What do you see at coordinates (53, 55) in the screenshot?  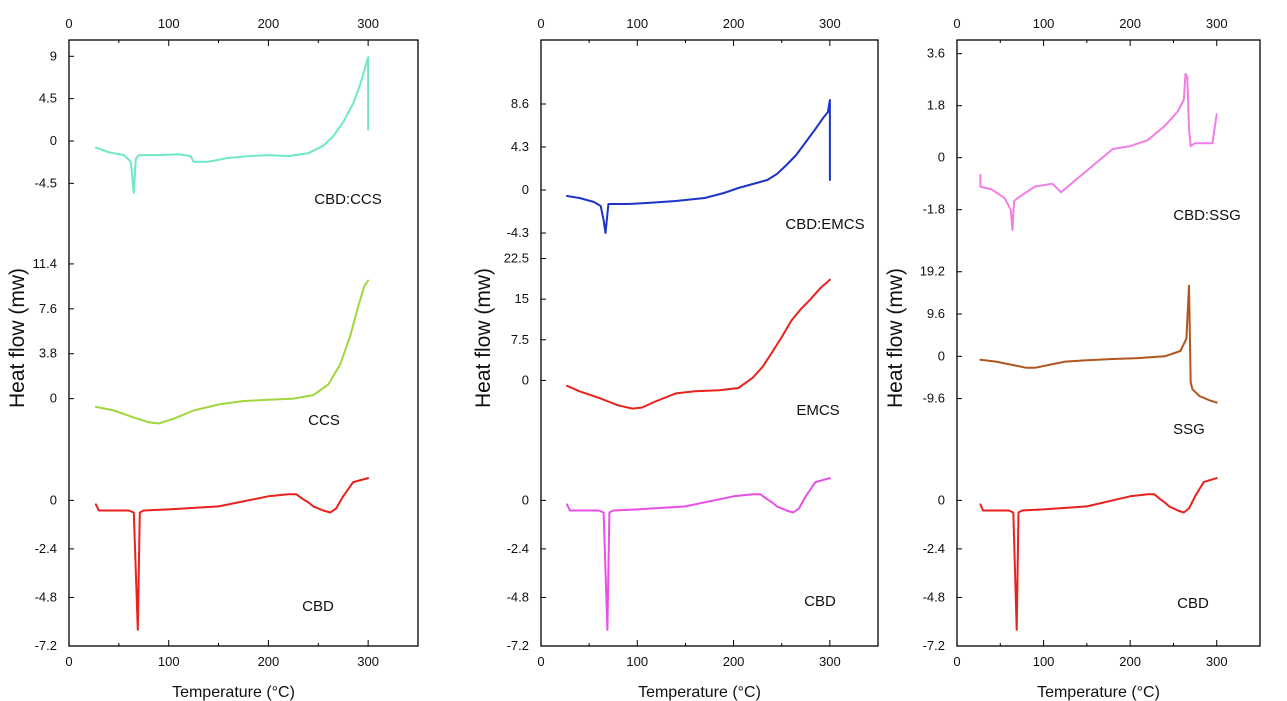 I see `y-tick-label: 9` at bounding box center [53, 55].